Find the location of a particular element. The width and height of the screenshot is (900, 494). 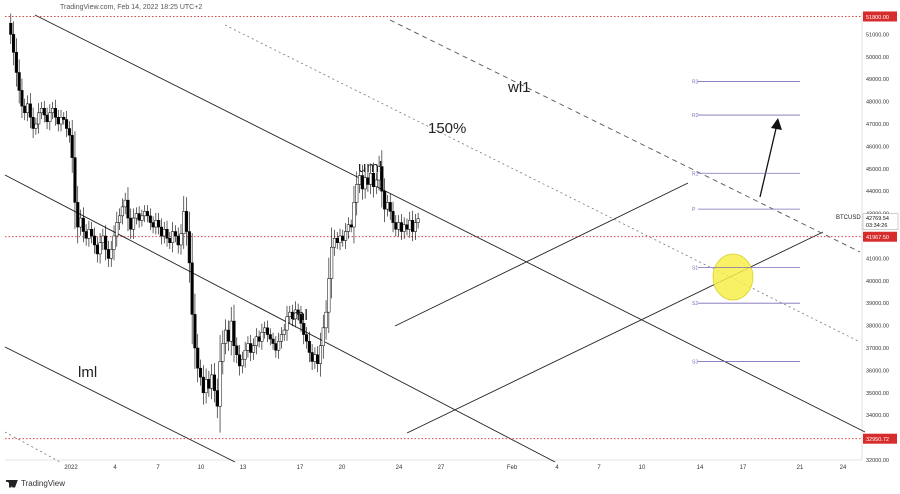

x-tick-label: 24 is located at coordinates (399, 468).